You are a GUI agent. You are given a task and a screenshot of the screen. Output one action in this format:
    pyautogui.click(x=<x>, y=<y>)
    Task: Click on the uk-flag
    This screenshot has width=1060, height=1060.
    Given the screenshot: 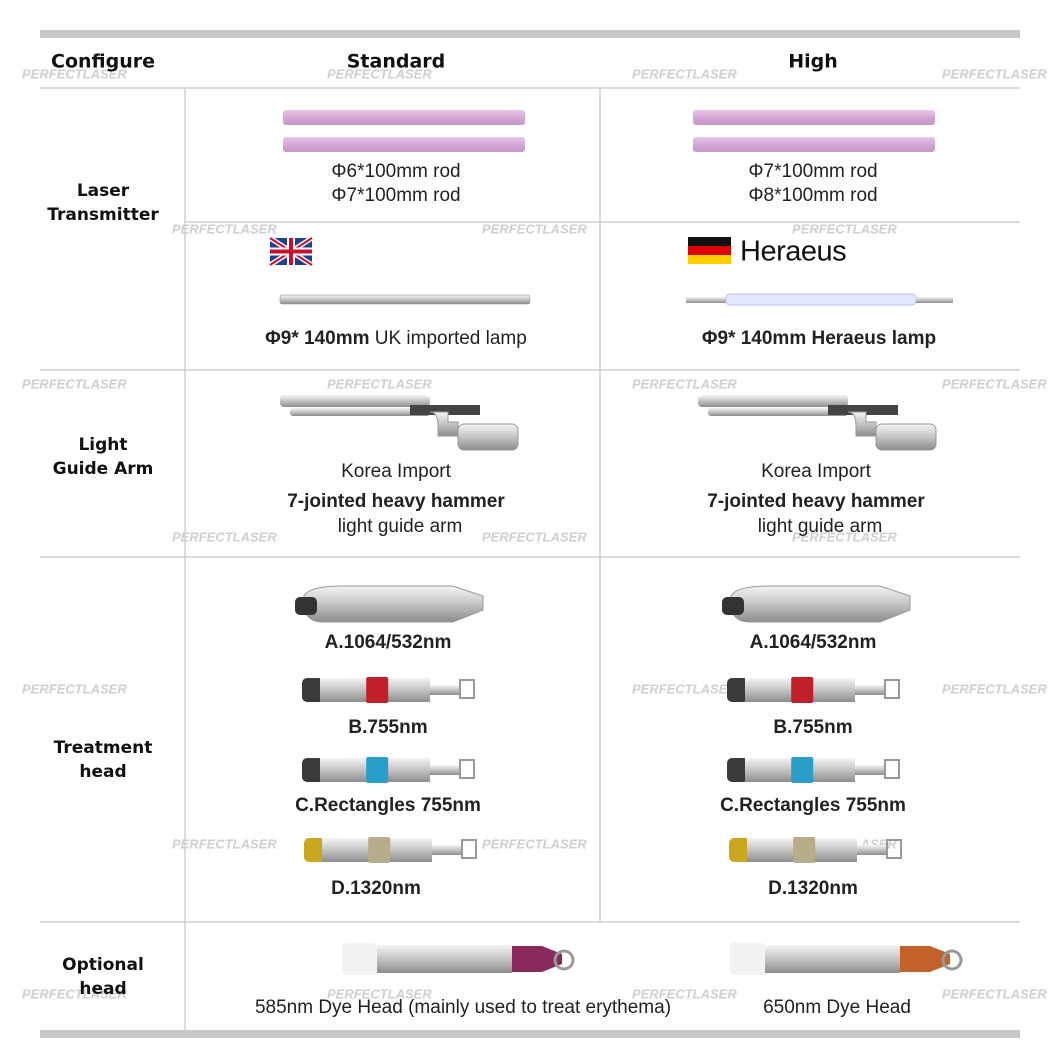 What is the action you would take?
    pyautogui.click(x=291, y=251)
    